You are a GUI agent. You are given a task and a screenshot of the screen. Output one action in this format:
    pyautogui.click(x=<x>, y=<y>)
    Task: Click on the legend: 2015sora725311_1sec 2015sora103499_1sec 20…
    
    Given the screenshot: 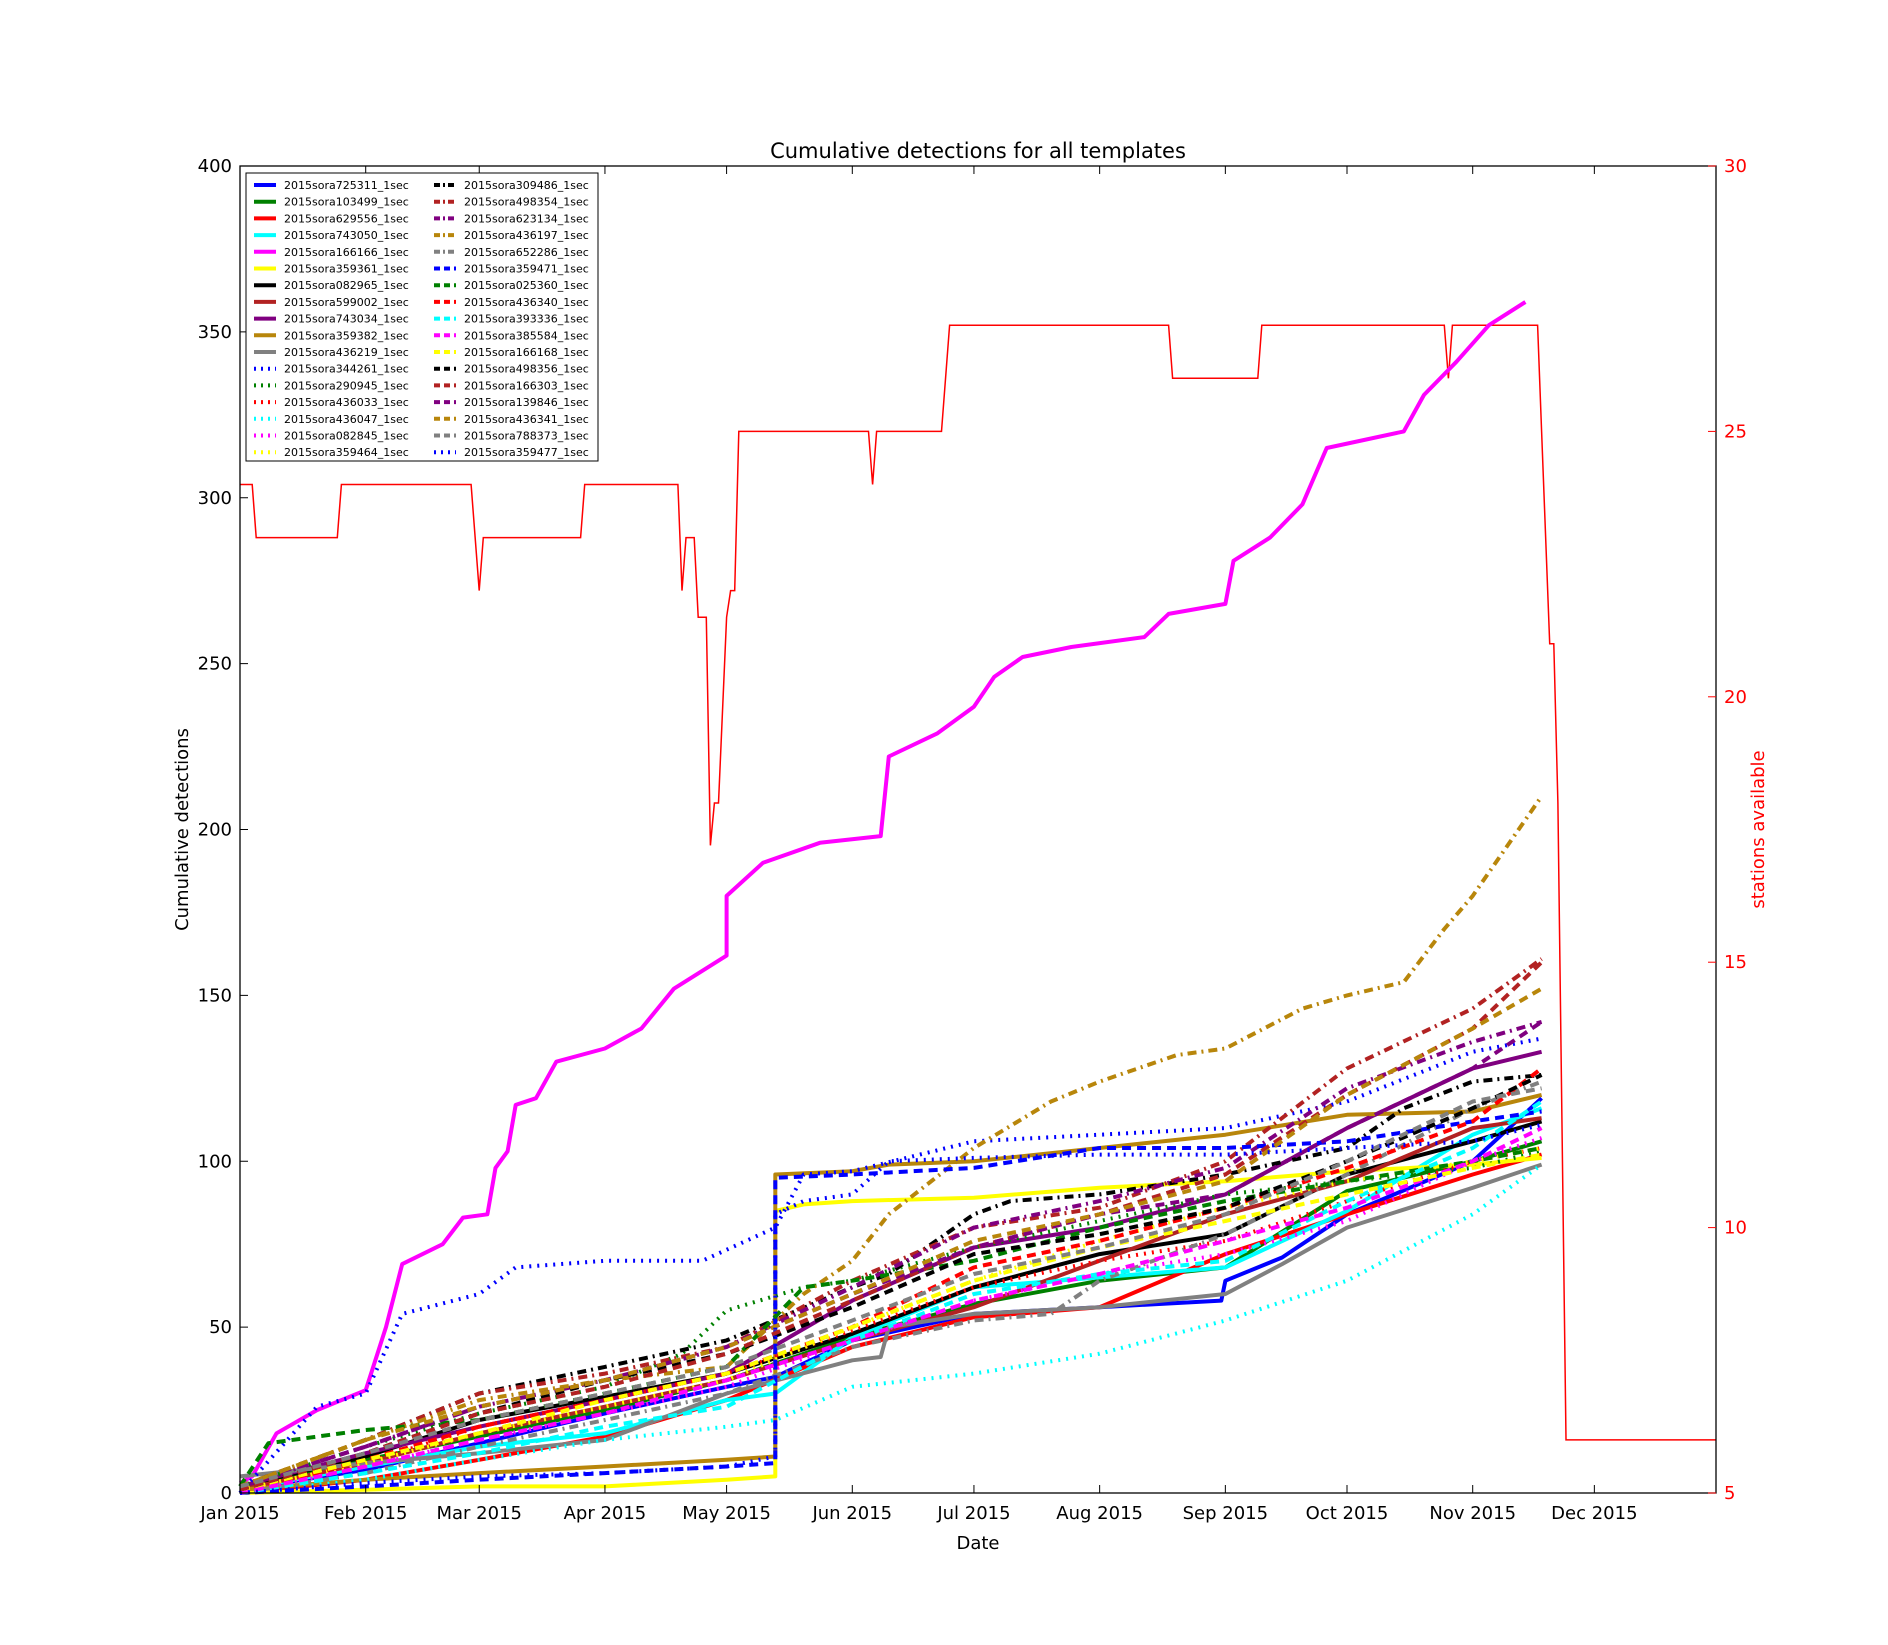 What is the action you would take?
    pyautogui.click(x=422, y=317)
    